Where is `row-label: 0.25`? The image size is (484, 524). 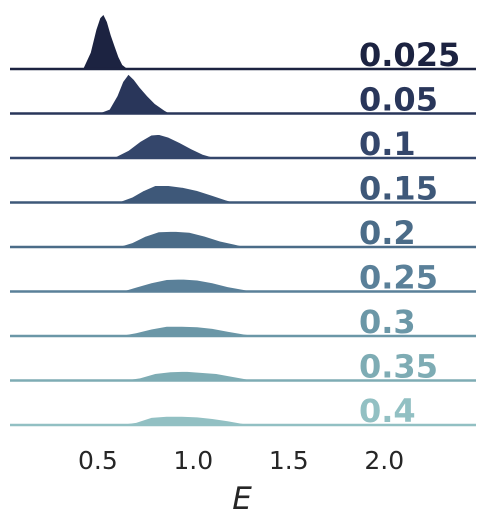
row-label: 0.25 is located at coordinates (398, 278).